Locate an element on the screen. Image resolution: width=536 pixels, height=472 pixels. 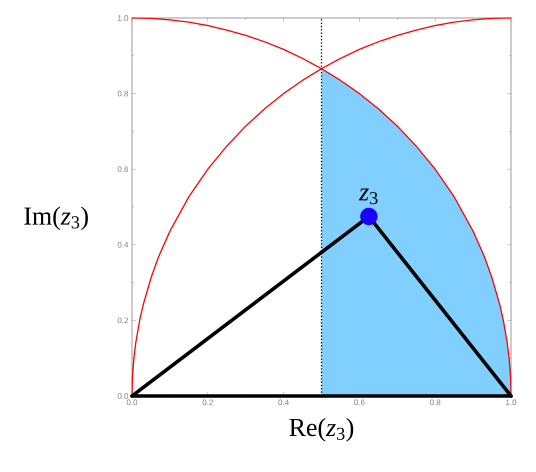
annotation: z$_{3}$ is located at coordinates (368, 196).